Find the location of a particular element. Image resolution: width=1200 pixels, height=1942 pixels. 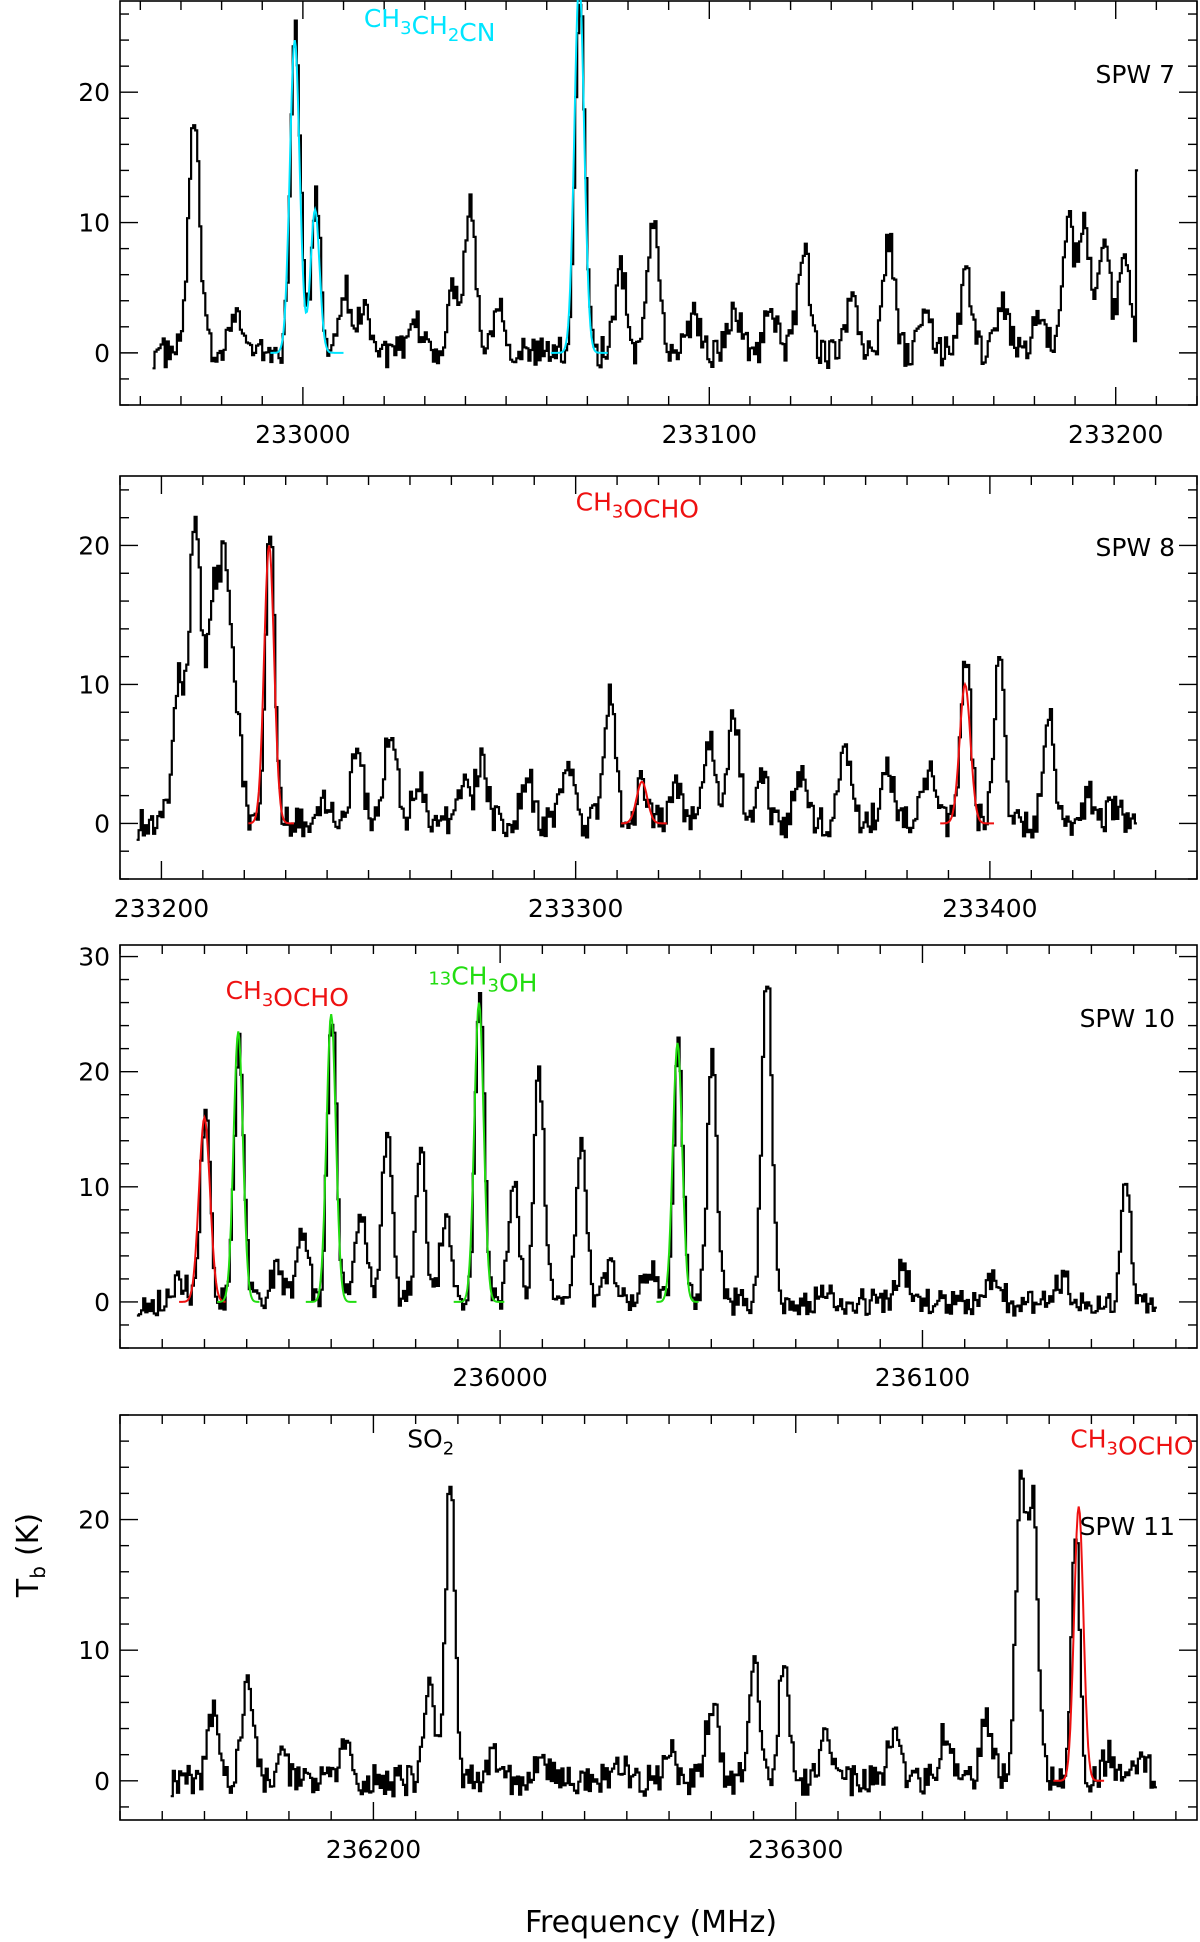

x-tick-label: 236100 is located at coordinates (922, 1377).